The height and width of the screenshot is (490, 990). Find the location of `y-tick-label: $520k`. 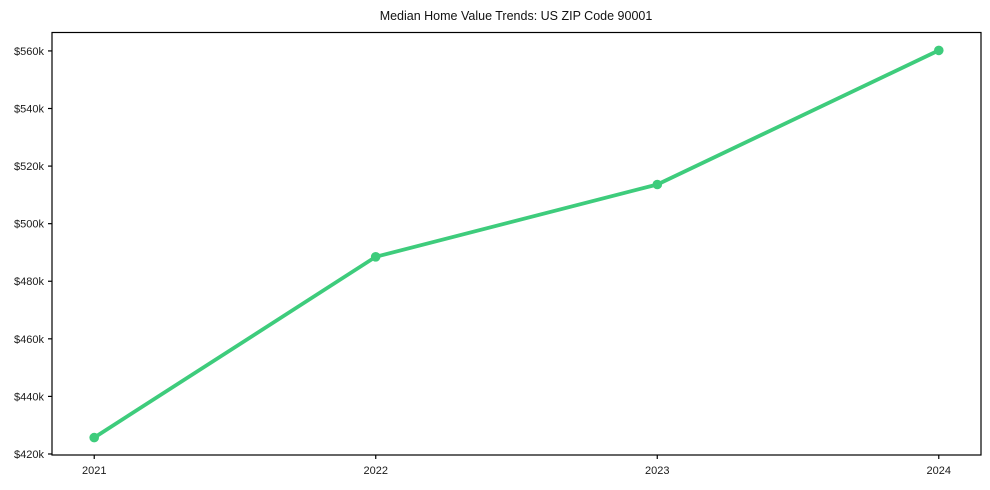

y-tick-label: $520k is located at coordinates (29, 167).